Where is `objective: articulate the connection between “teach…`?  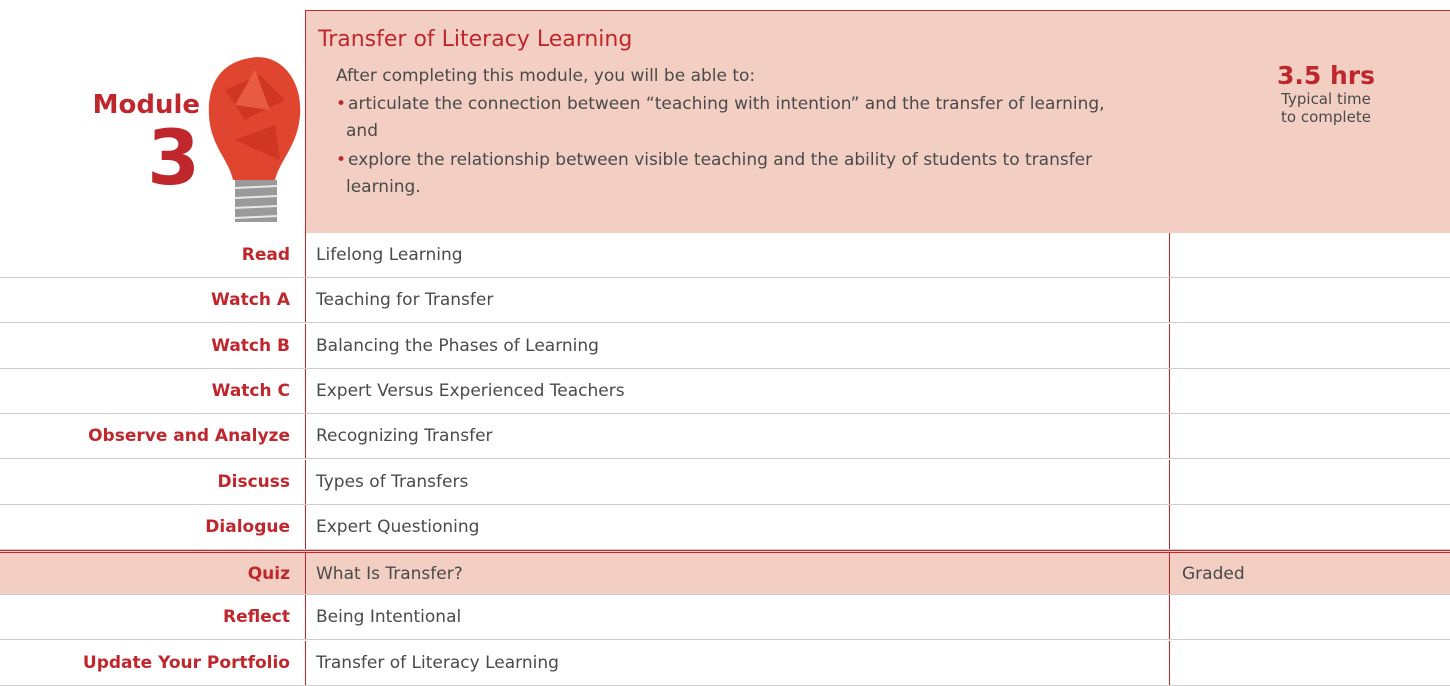 objective: articulate the connection between “teach… is located at coordinates (736, 118).